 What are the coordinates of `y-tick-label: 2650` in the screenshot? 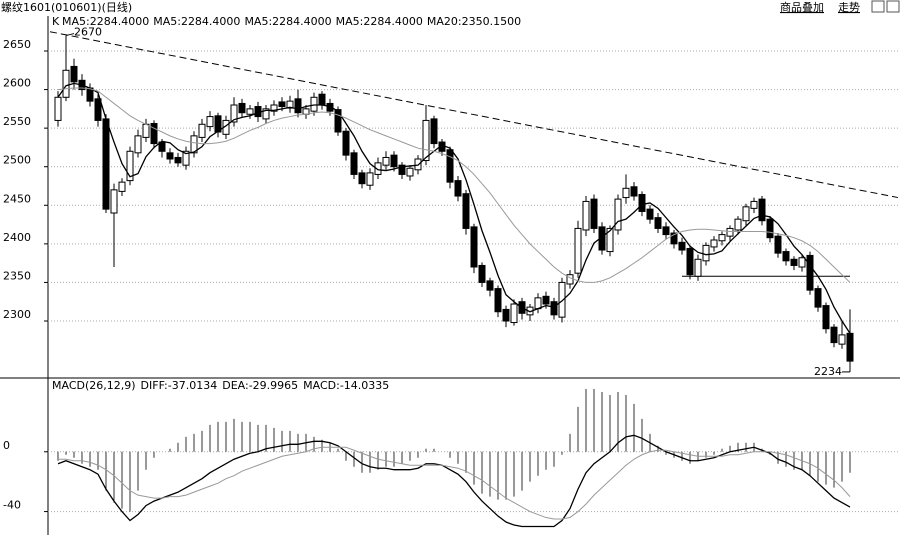 It's located at (17, 44).